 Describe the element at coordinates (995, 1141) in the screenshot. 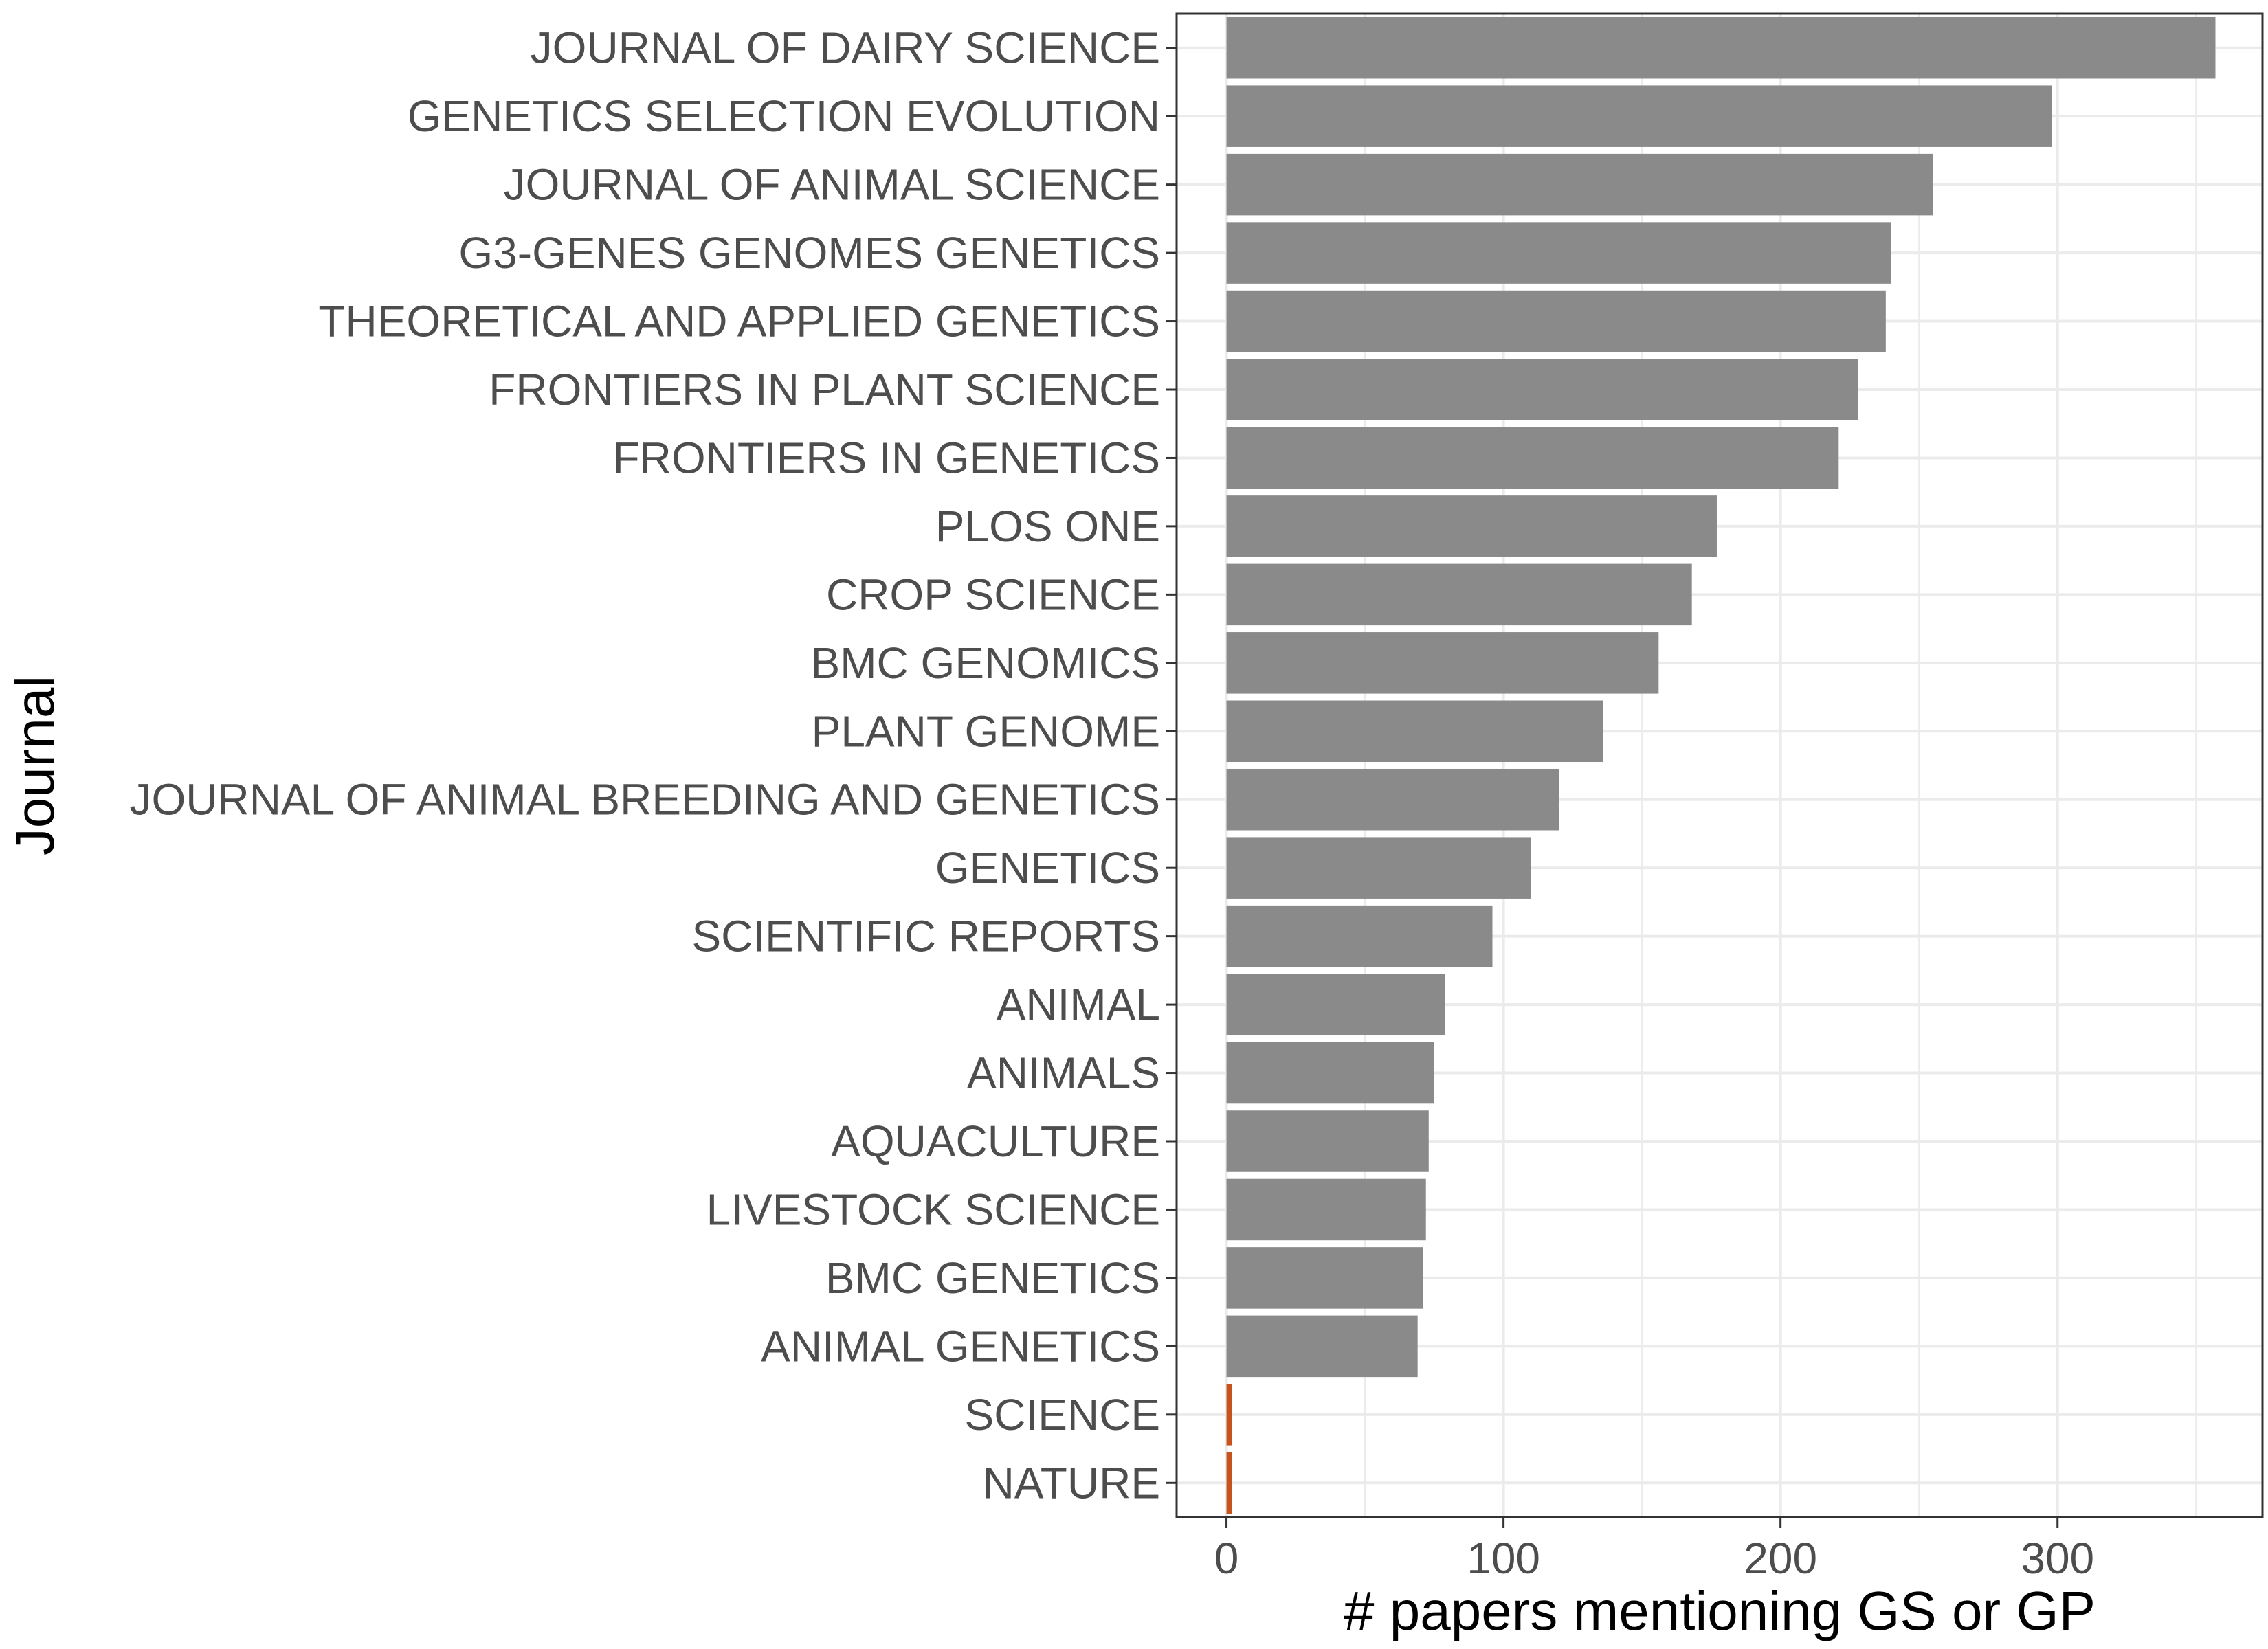

I see `y-tick-label: AQUACULTURE` at that location.